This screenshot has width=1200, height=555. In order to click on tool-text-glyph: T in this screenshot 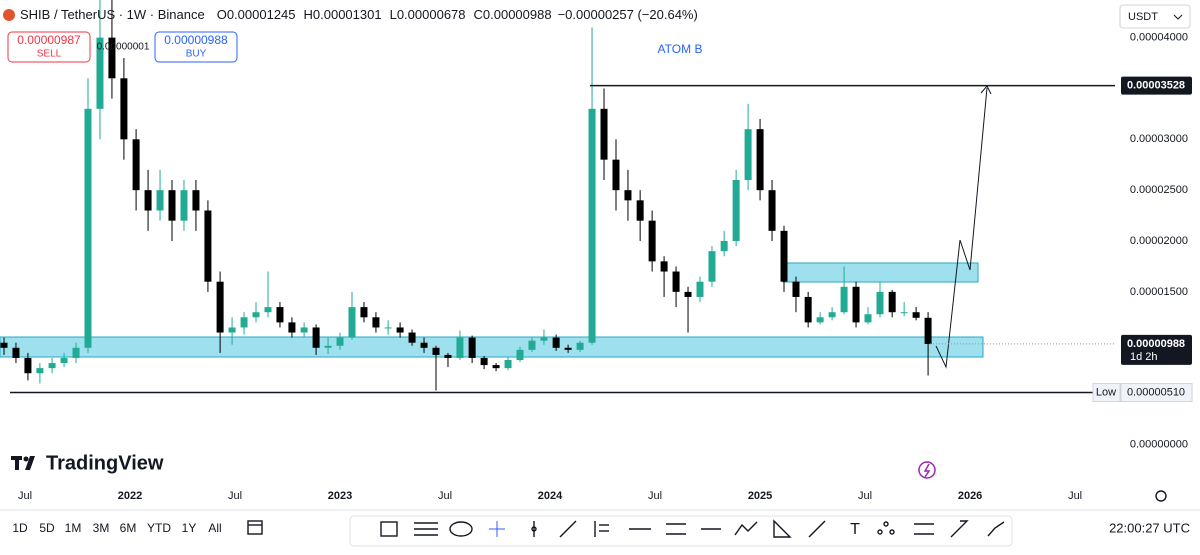, I will do `click(855, 529)`.